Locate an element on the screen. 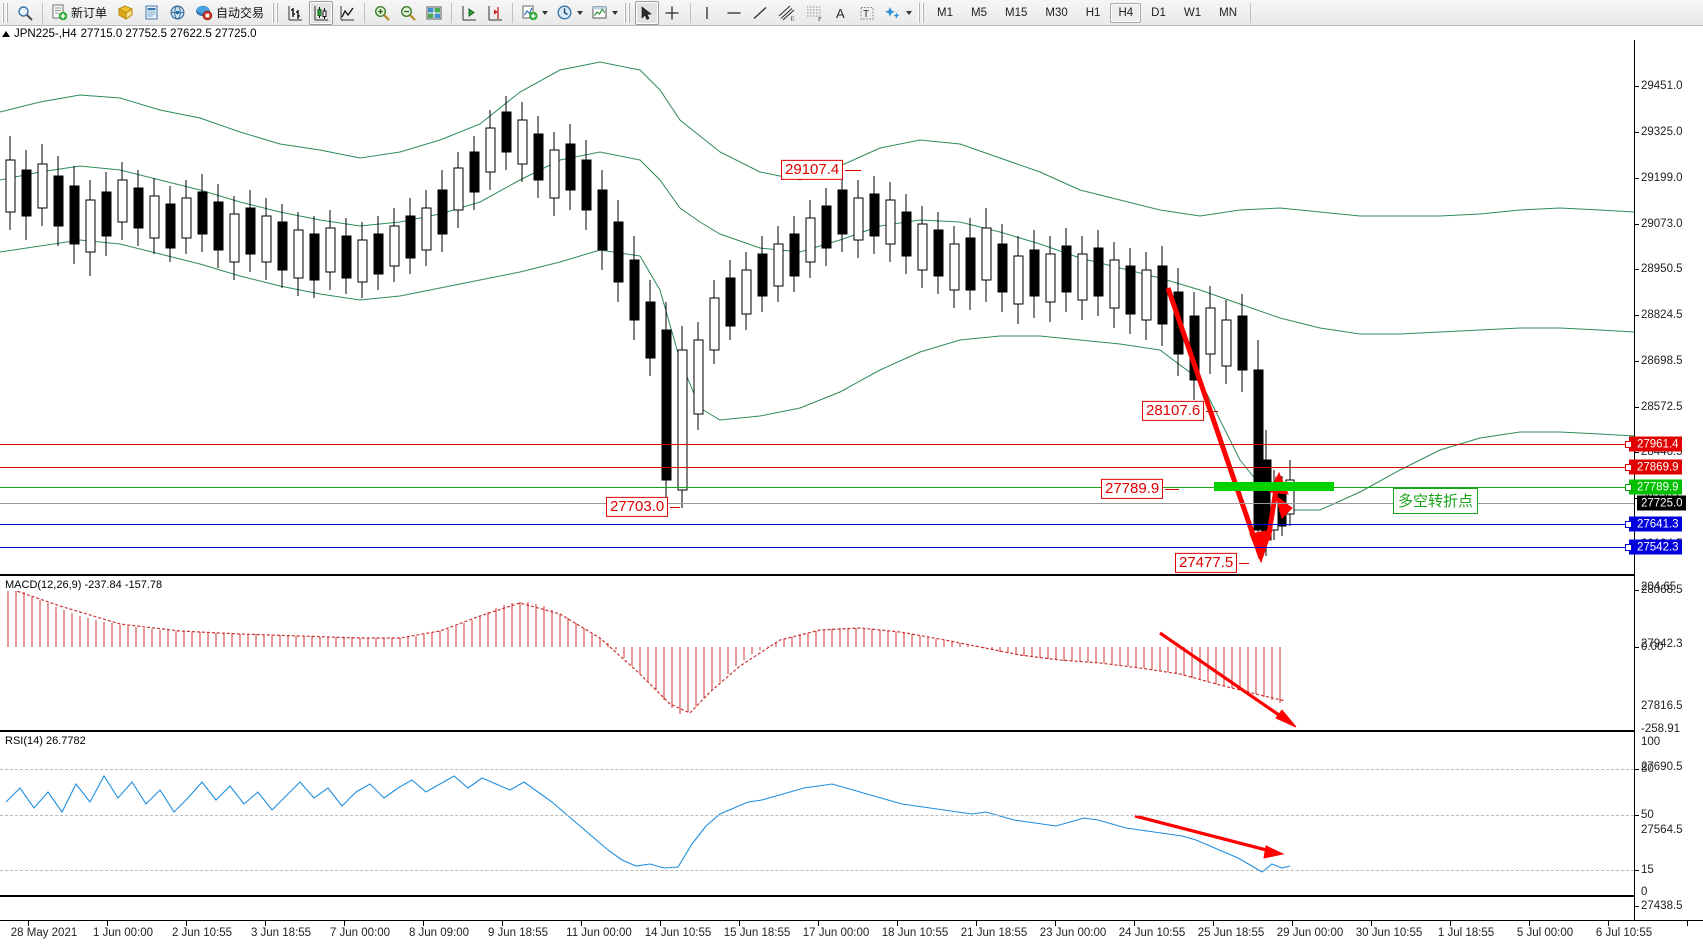 Image resolution: width=1703 pixels, height=948 pixels. support-1-badge: 27641.3 is located at coordinates (1653, 524).